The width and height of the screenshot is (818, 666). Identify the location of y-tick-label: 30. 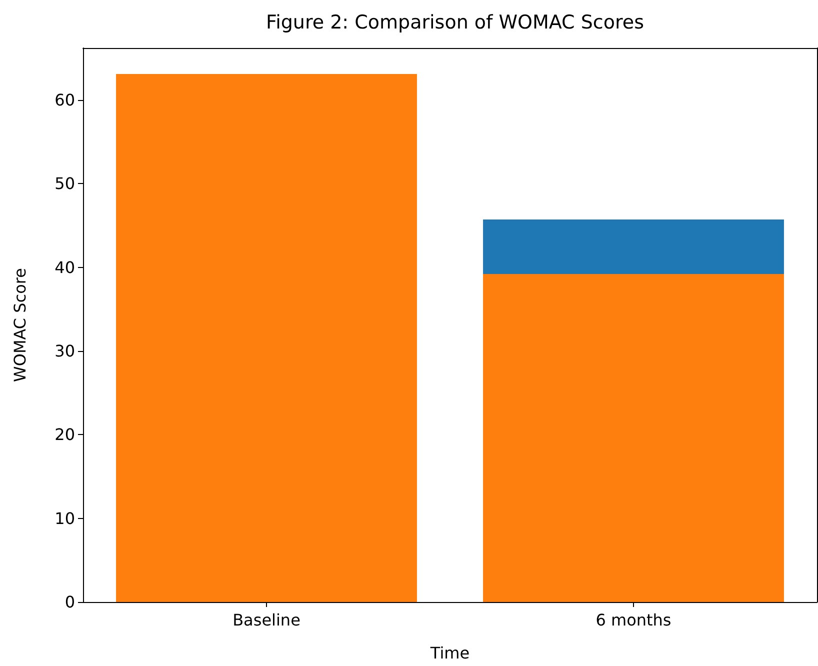
(64, 350).